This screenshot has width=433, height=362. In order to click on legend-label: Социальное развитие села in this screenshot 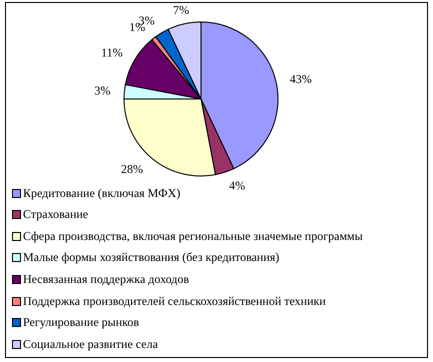, I will do `click(90, 344)`.